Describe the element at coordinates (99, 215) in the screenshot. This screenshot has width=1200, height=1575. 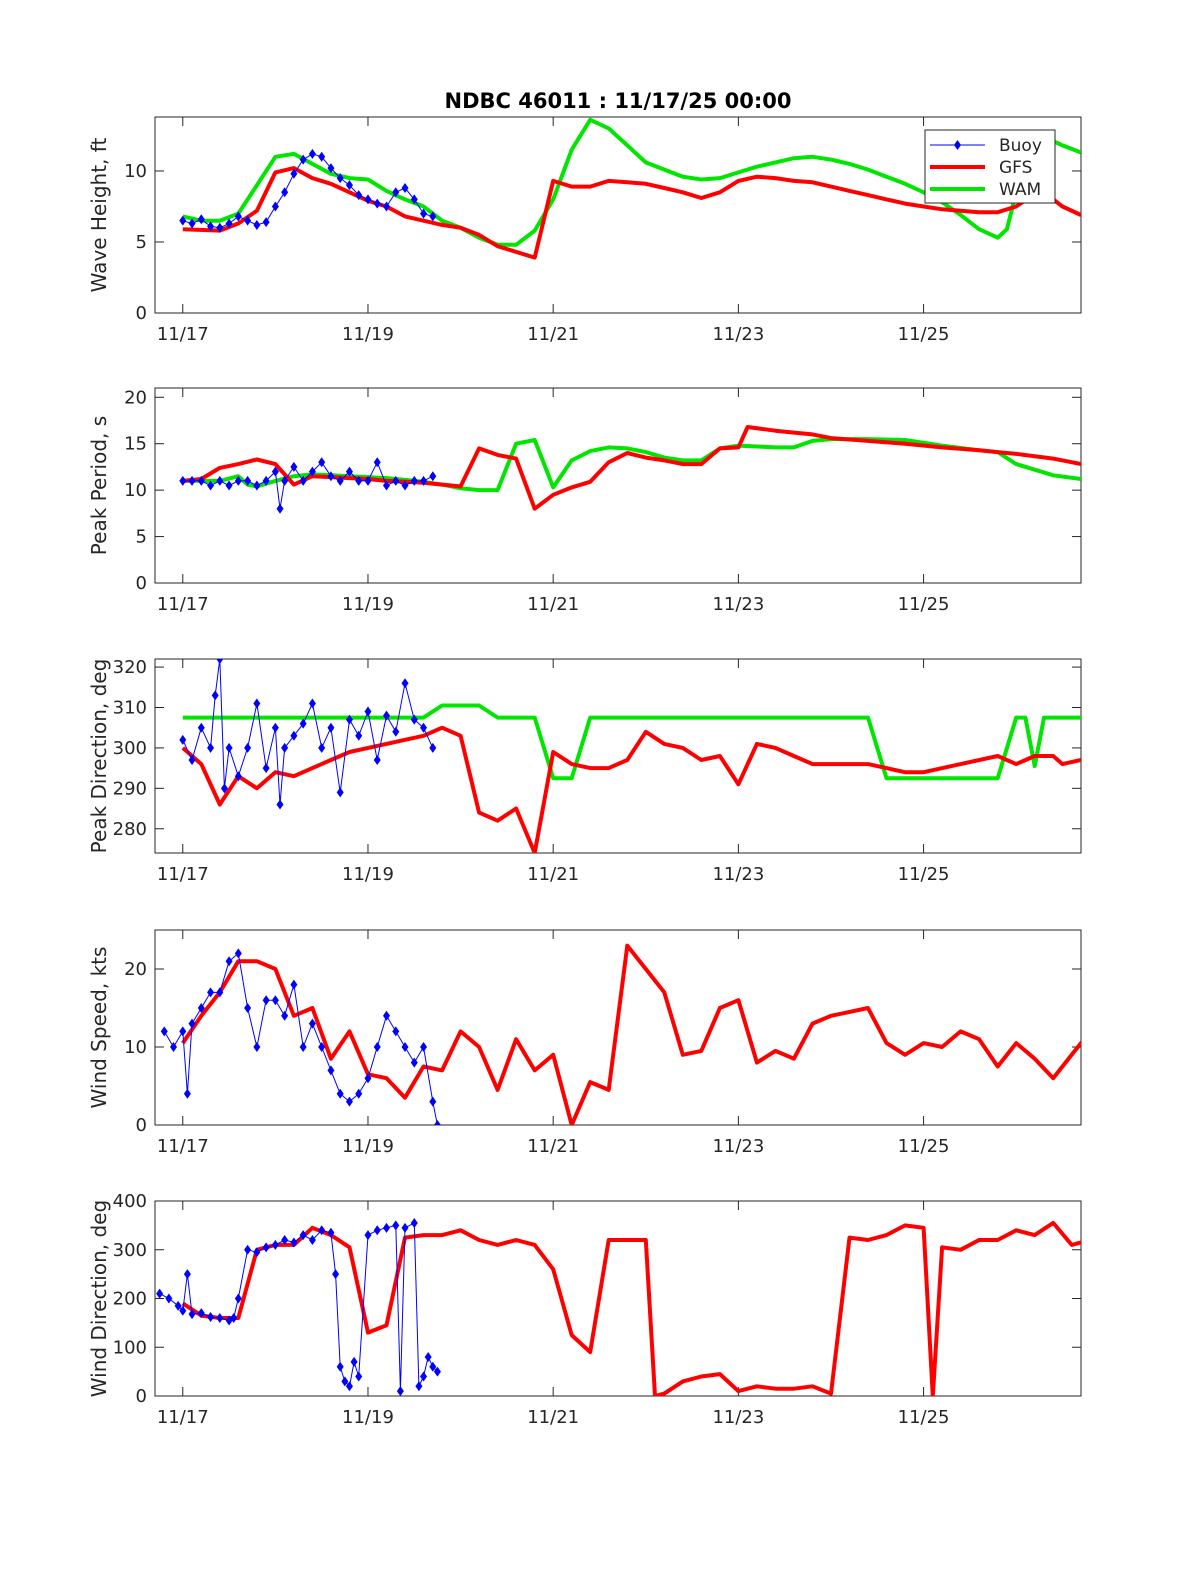
I see `y-axis-label: Wave Height, ft` at that location.